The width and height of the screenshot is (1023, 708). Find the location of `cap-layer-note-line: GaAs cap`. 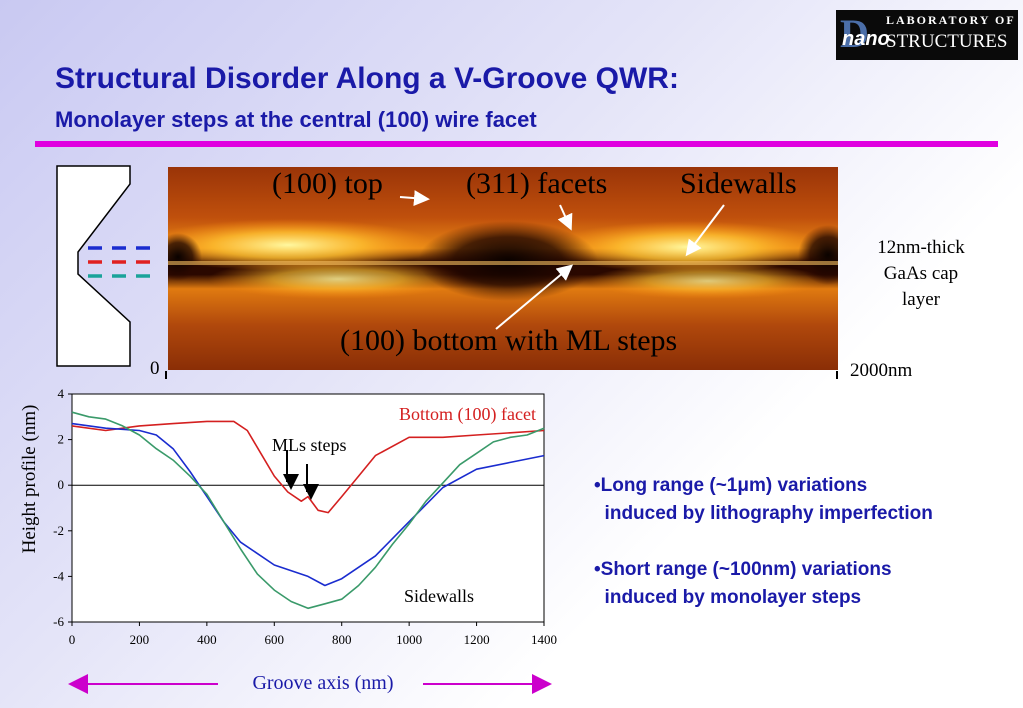

cap-layer-note-line: GaAs cap is located at coordinates (921, 273).